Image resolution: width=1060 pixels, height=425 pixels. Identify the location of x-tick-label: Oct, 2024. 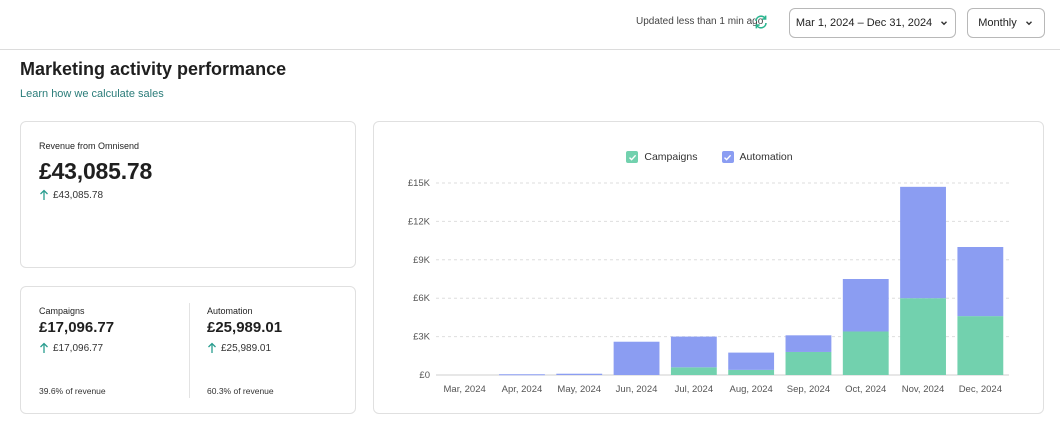
(865, 389).